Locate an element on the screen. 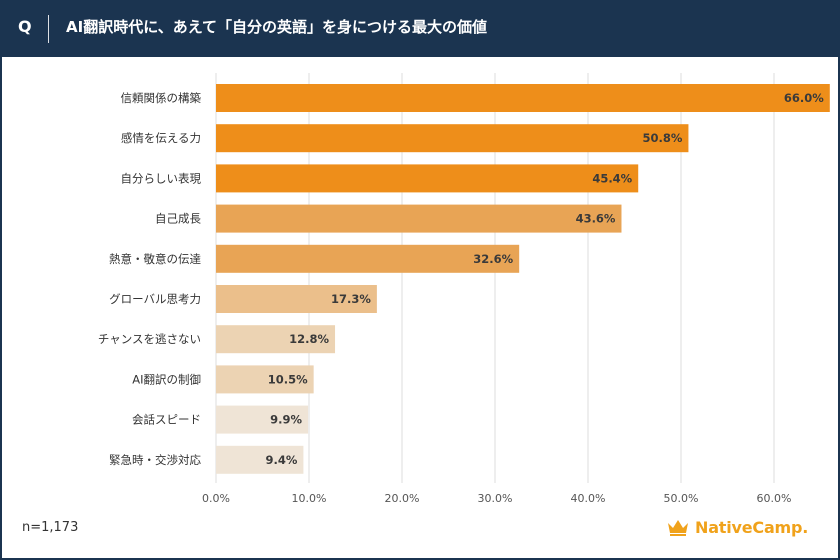  category-label: 自分らしい表現 is located at coordinates (161, 178).